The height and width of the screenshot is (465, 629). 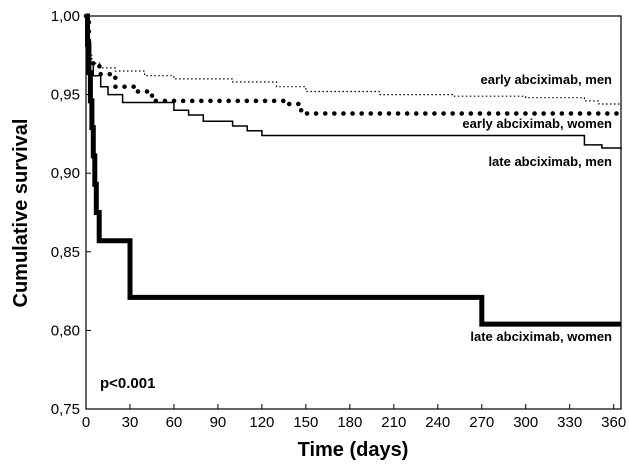 What do you see at coordinates (393, 422) in the screenshot?
I see `x-tick-label: 210` at bounding box center [393, 422].